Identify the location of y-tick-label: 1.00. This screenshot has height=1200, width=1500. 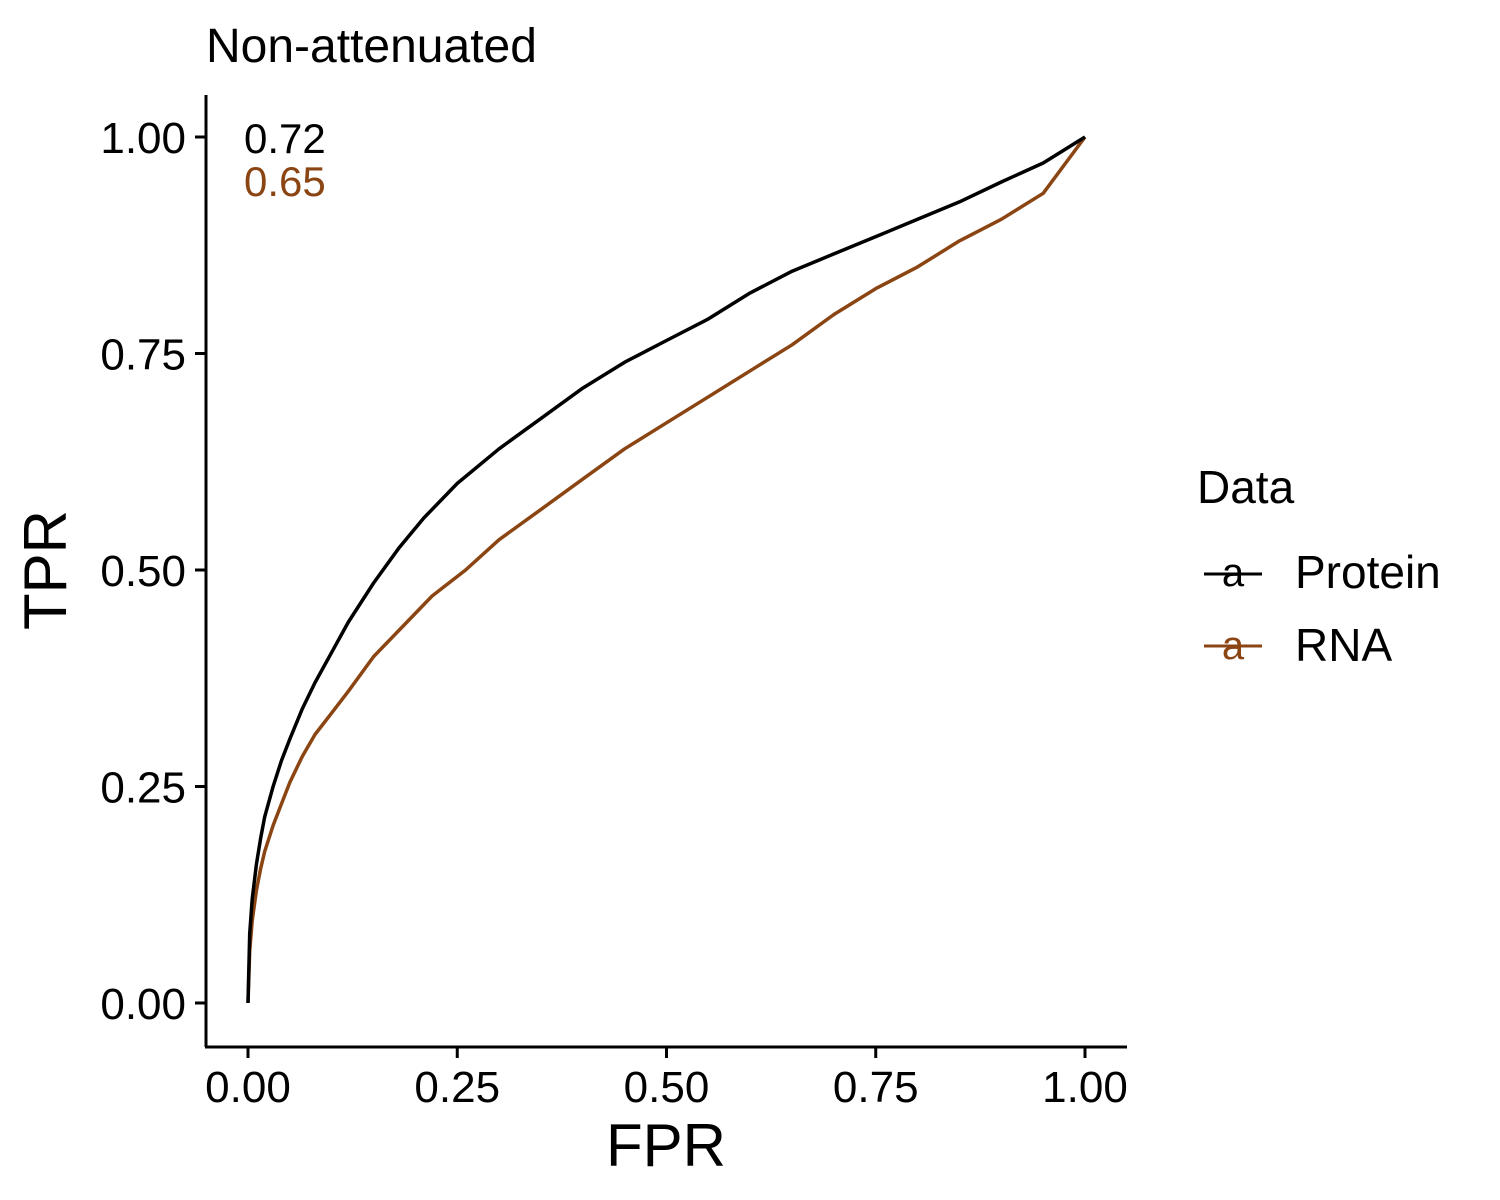
(143, 138).